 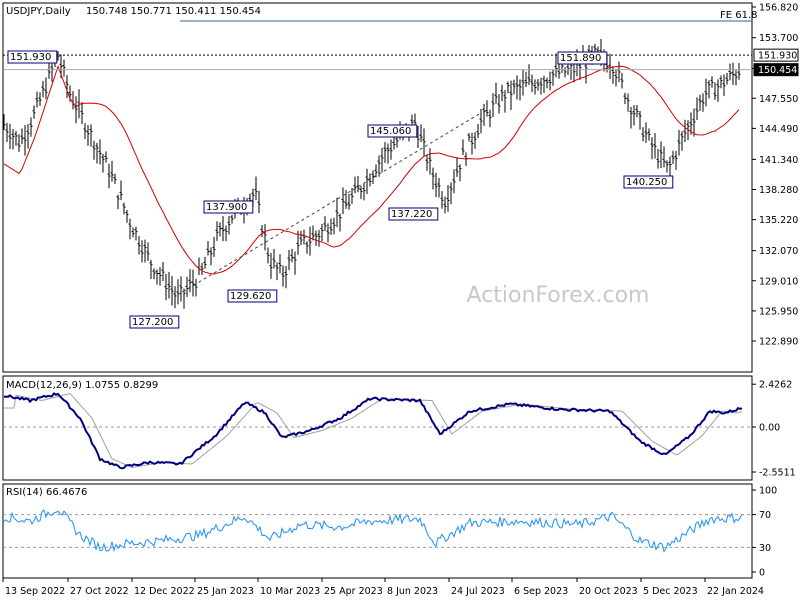 I want to click on x-tick-label: 6 Sep 2023, so click(x=541, y=591).